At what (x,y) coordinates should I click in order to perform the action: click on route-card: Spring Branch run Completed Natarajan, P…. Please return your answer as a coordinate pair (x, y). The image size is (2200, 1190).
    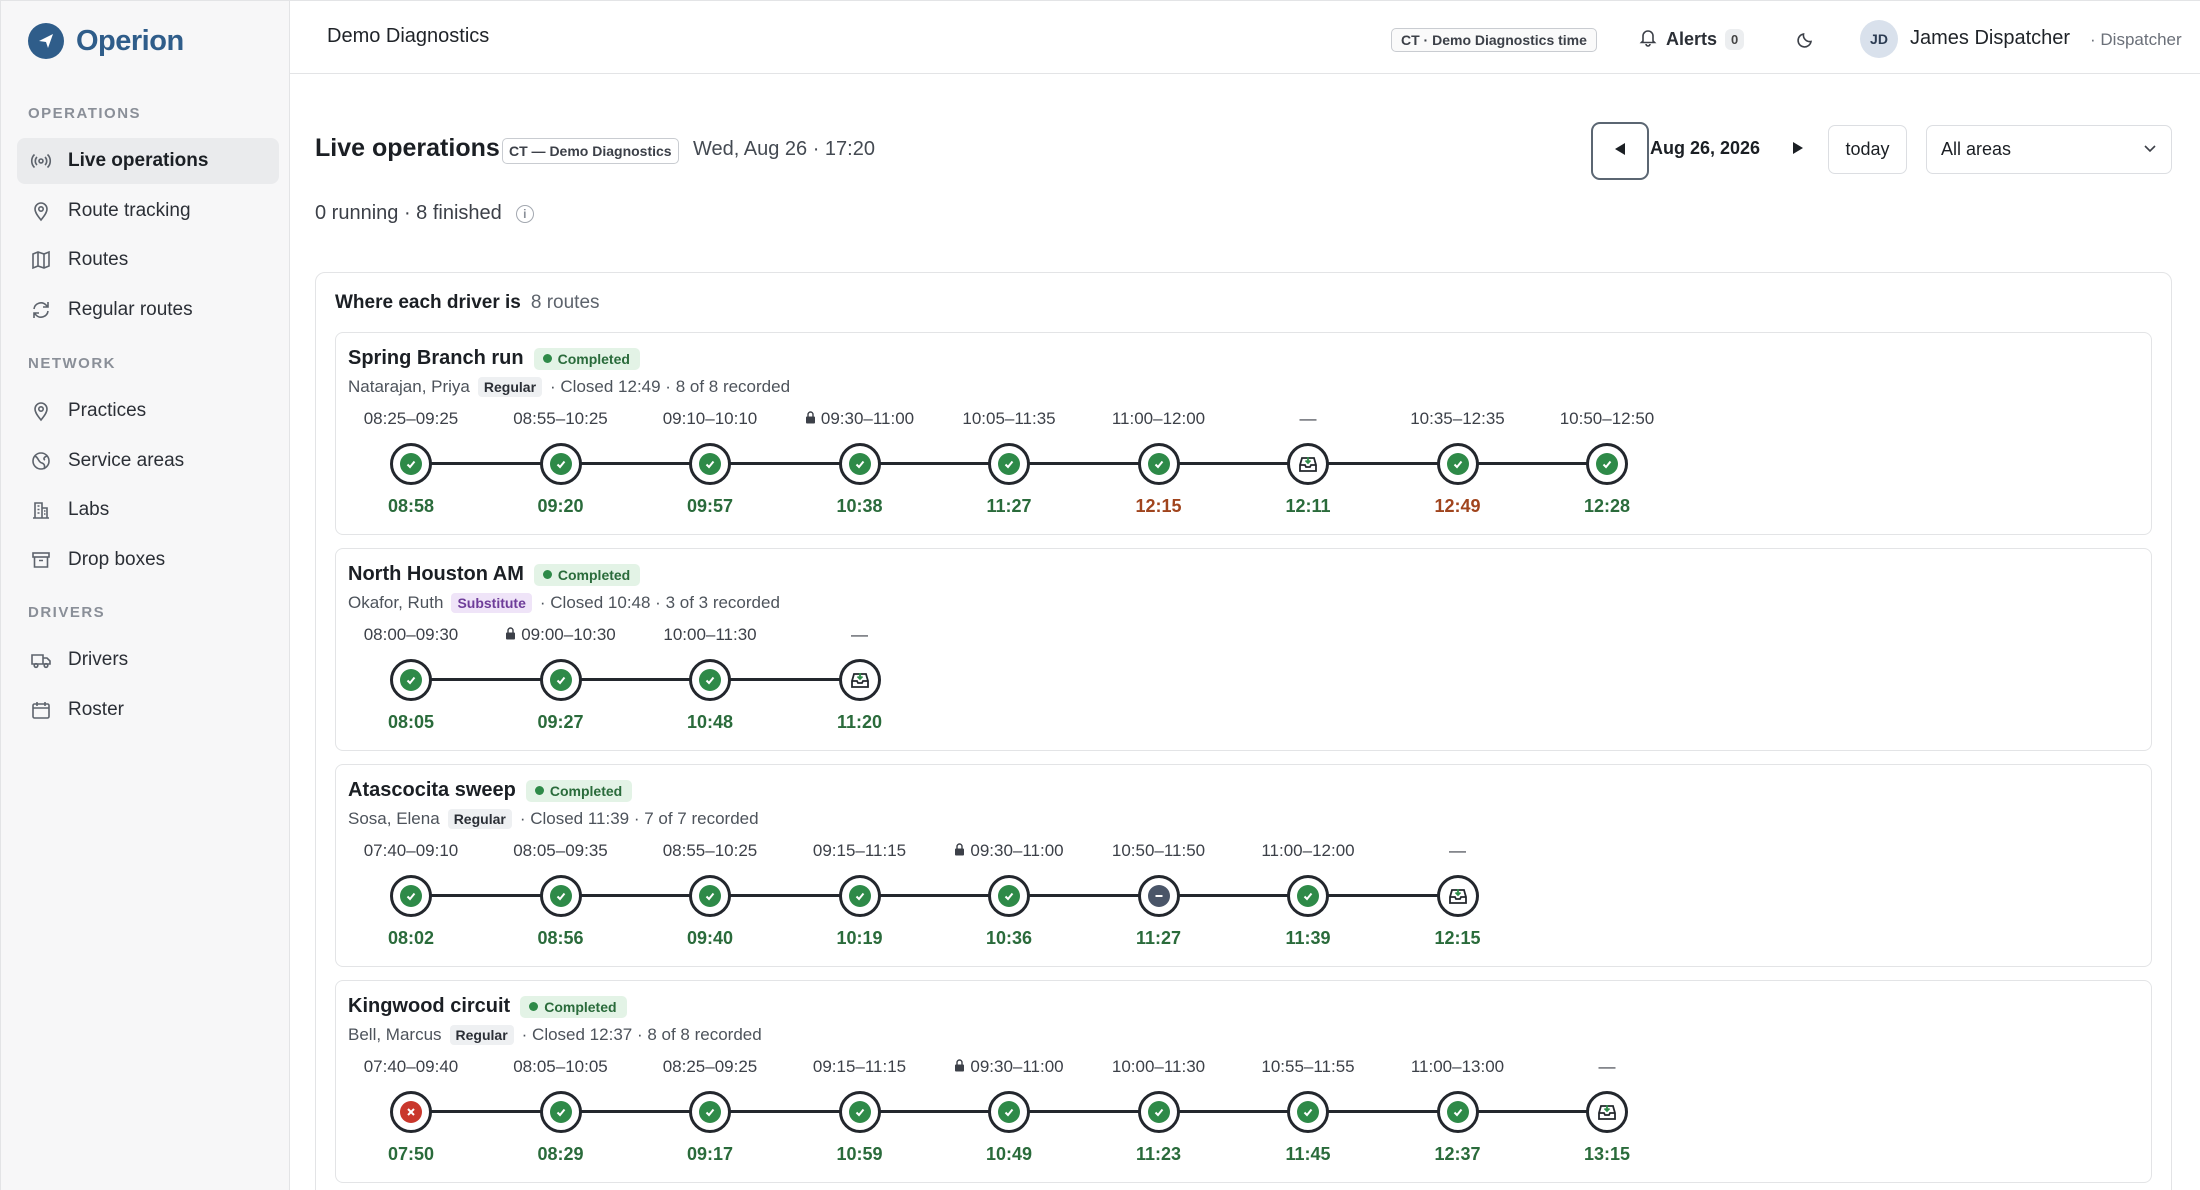
    Looking at the image, I should click on (1243, 433).